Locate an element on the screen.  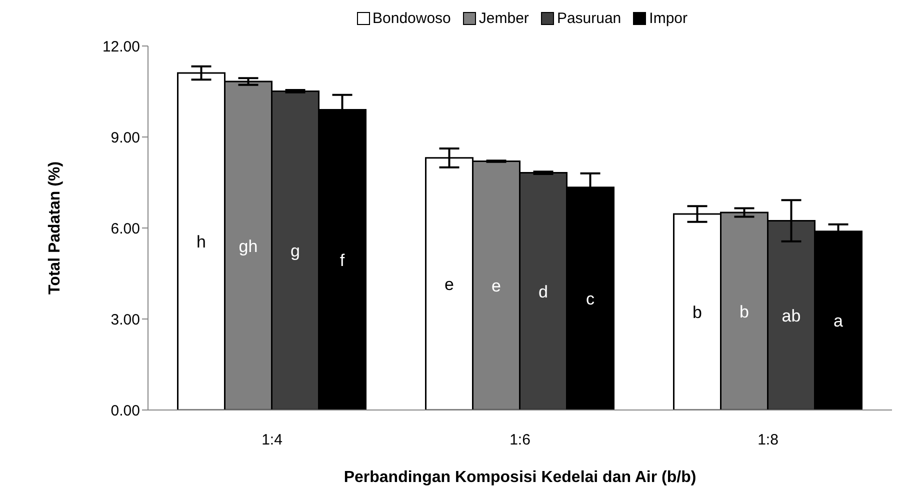
y-tick-label: 6.00 is located at coordinates (125, 229).